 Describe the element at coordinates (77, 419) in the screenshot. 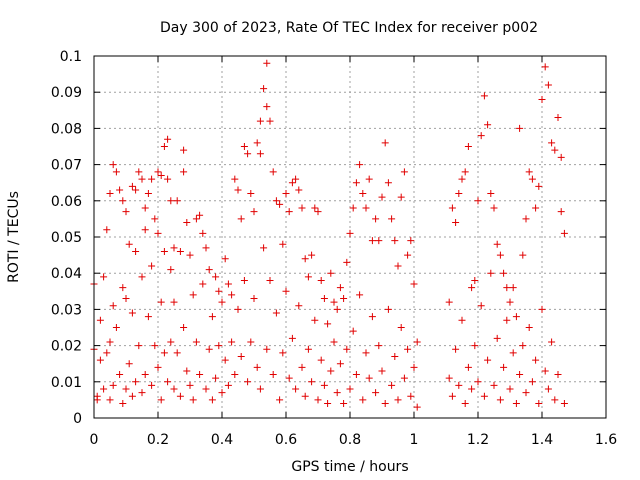

I see `y-tick-label: 0` at that location.